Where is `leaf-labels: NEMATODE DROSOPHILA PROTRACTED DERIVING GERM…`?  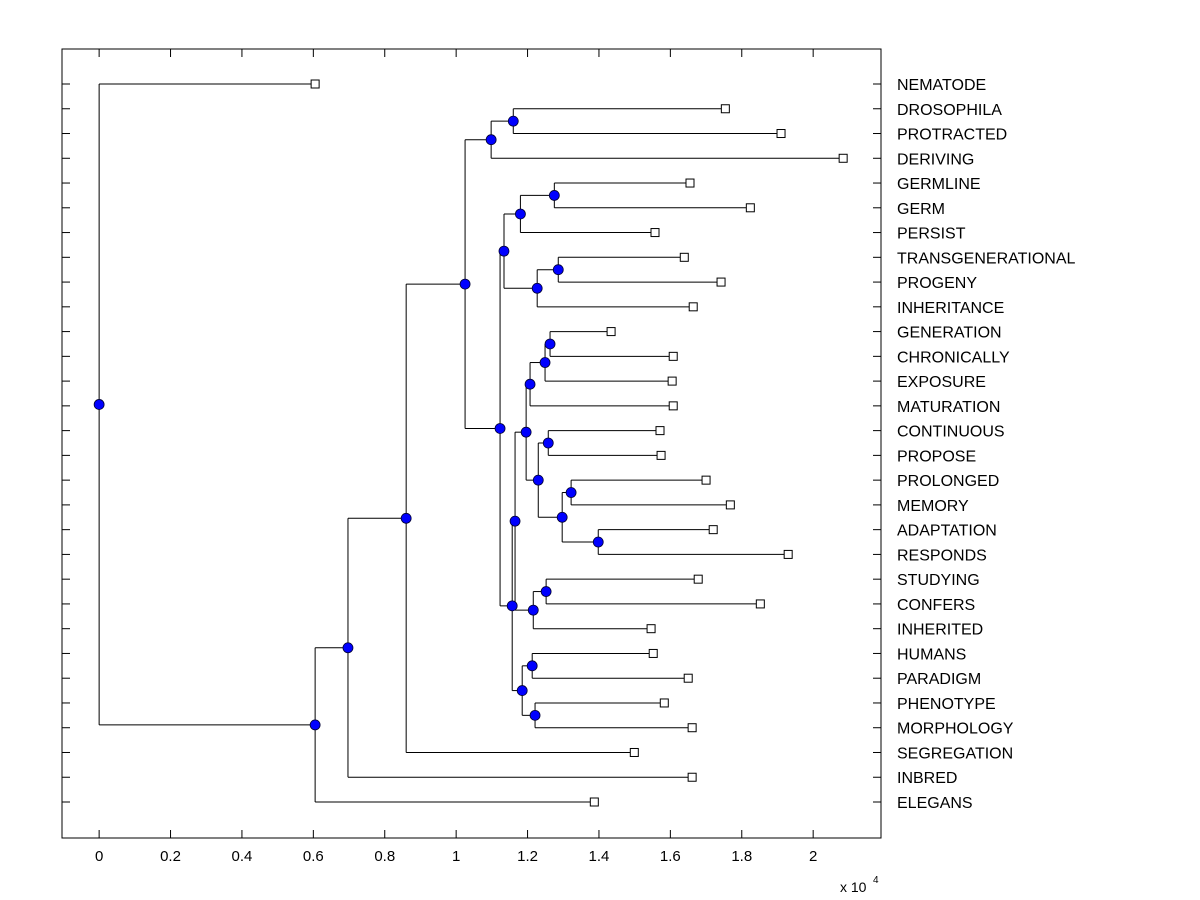
leaf-labels: NEMATODE DROSOPHILA PROTRACTED DERIVING GERM… is located at coordinates (986, 444).